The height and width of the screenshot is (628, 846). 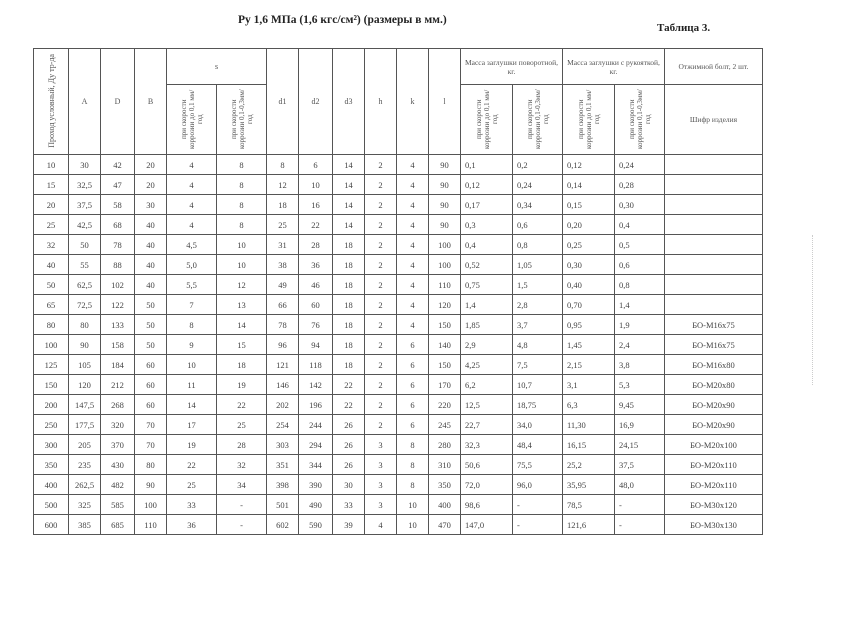 I want to click on table-cell: 70, so click(x=150, y=444).